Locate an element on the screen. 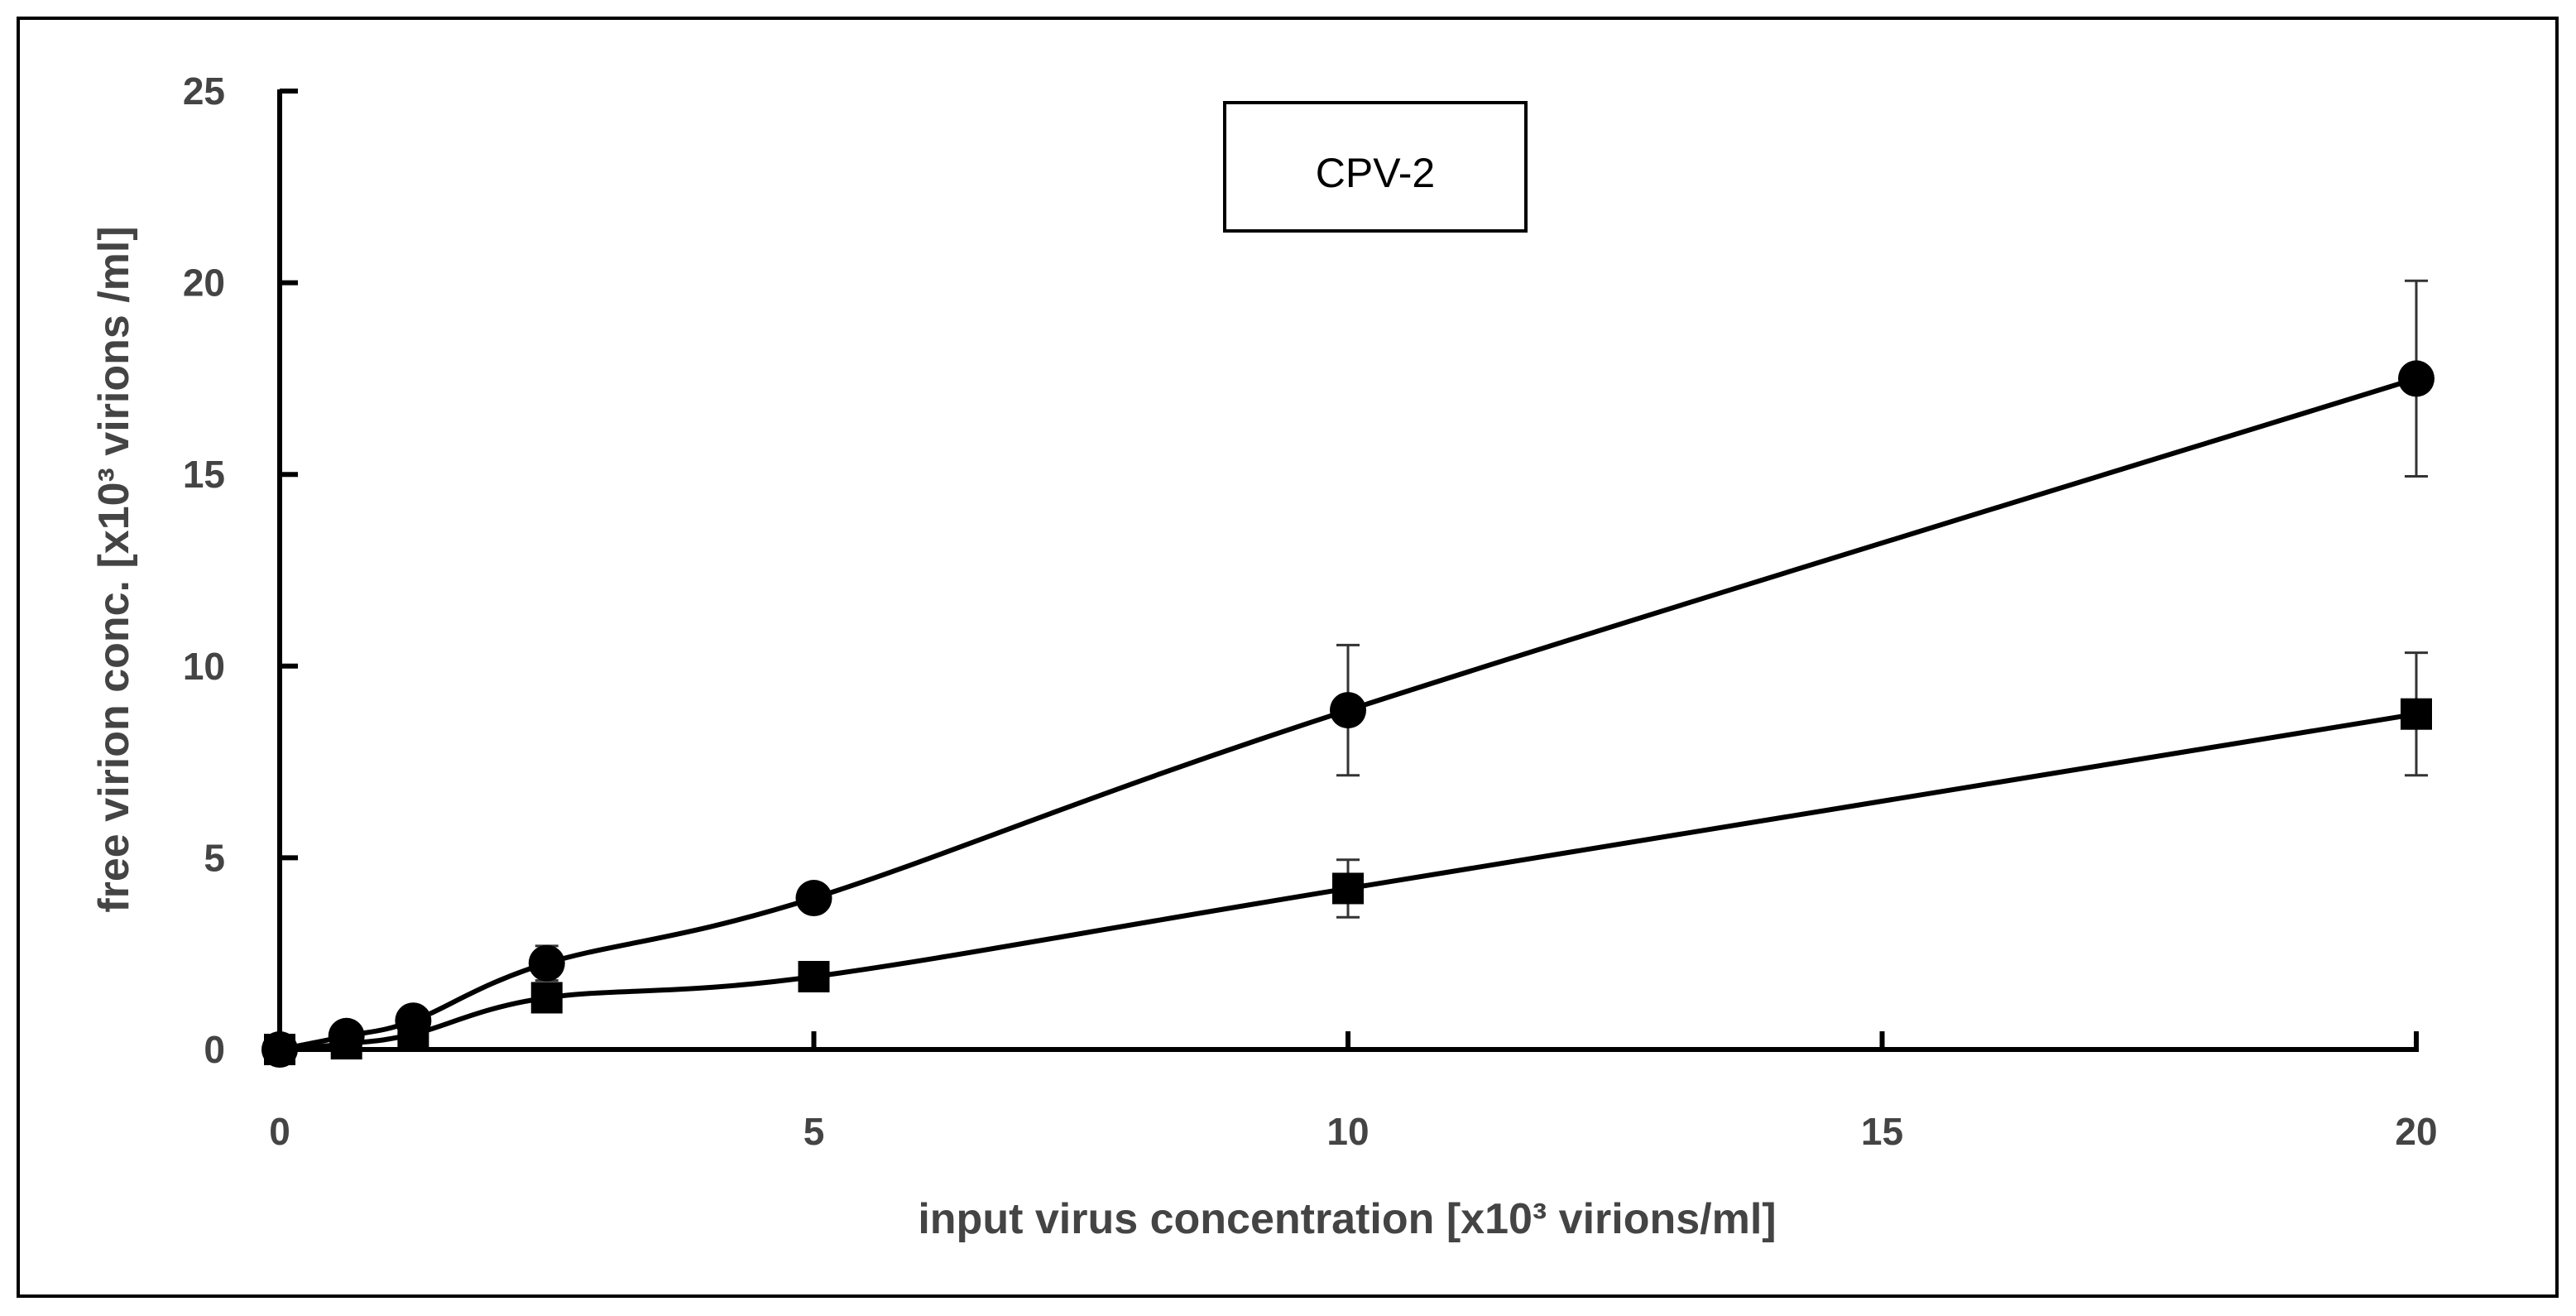 This screenshot has height=1316, width=2576. x-tick-label: 5 is located at coordinates (815, 1131).